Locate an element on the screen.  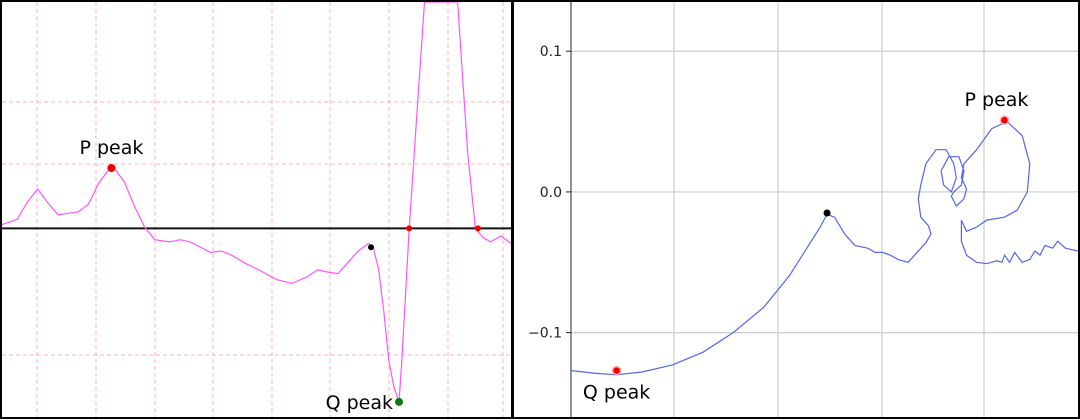
right-y-tick-label: 0.0 is located at coordinates (551, 193).